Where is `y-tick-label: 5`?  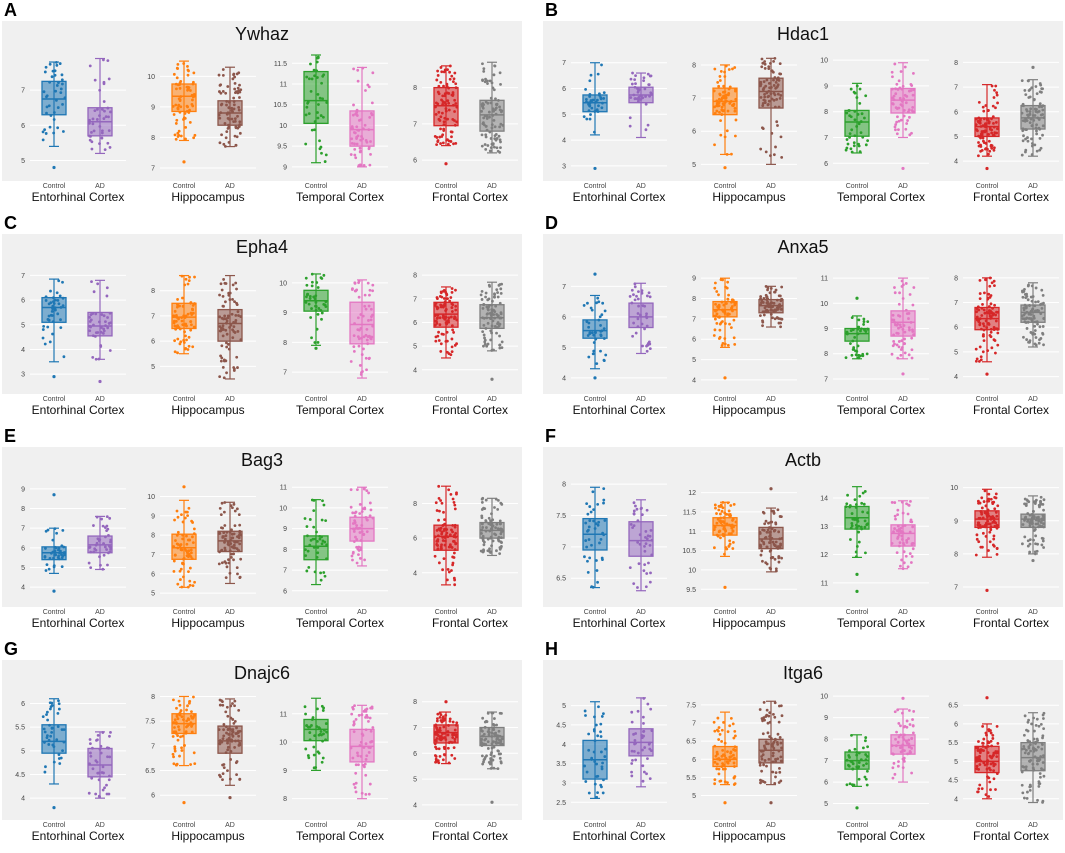
y-tick-label: 5 is located at coordinates (564, 706).